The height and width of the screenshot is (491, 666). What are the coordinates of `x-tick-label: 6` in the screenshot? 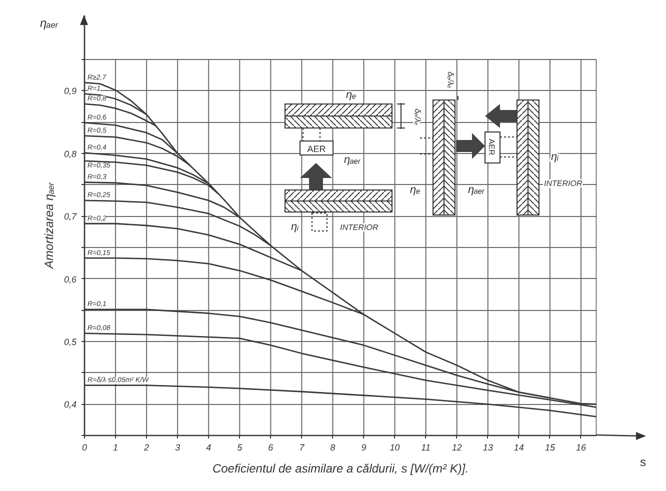 It's located at (271, 447).